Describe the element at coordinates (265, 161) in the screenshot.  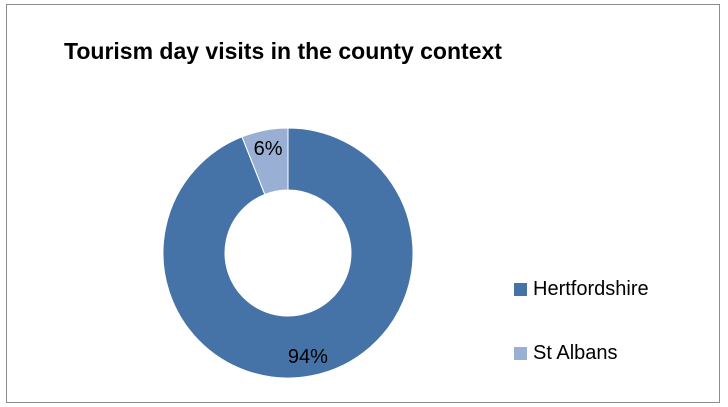
I see `slice-st-albans` at that location.